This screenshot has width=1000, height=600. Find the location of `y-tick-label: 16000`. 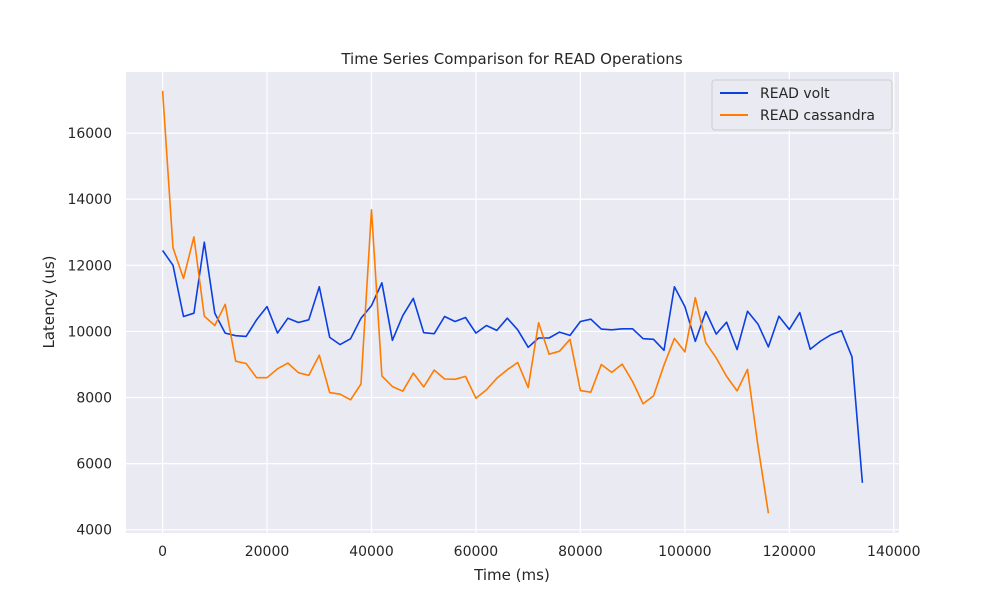

y-tick-label: 16000 is located at coordinates (89, 134).